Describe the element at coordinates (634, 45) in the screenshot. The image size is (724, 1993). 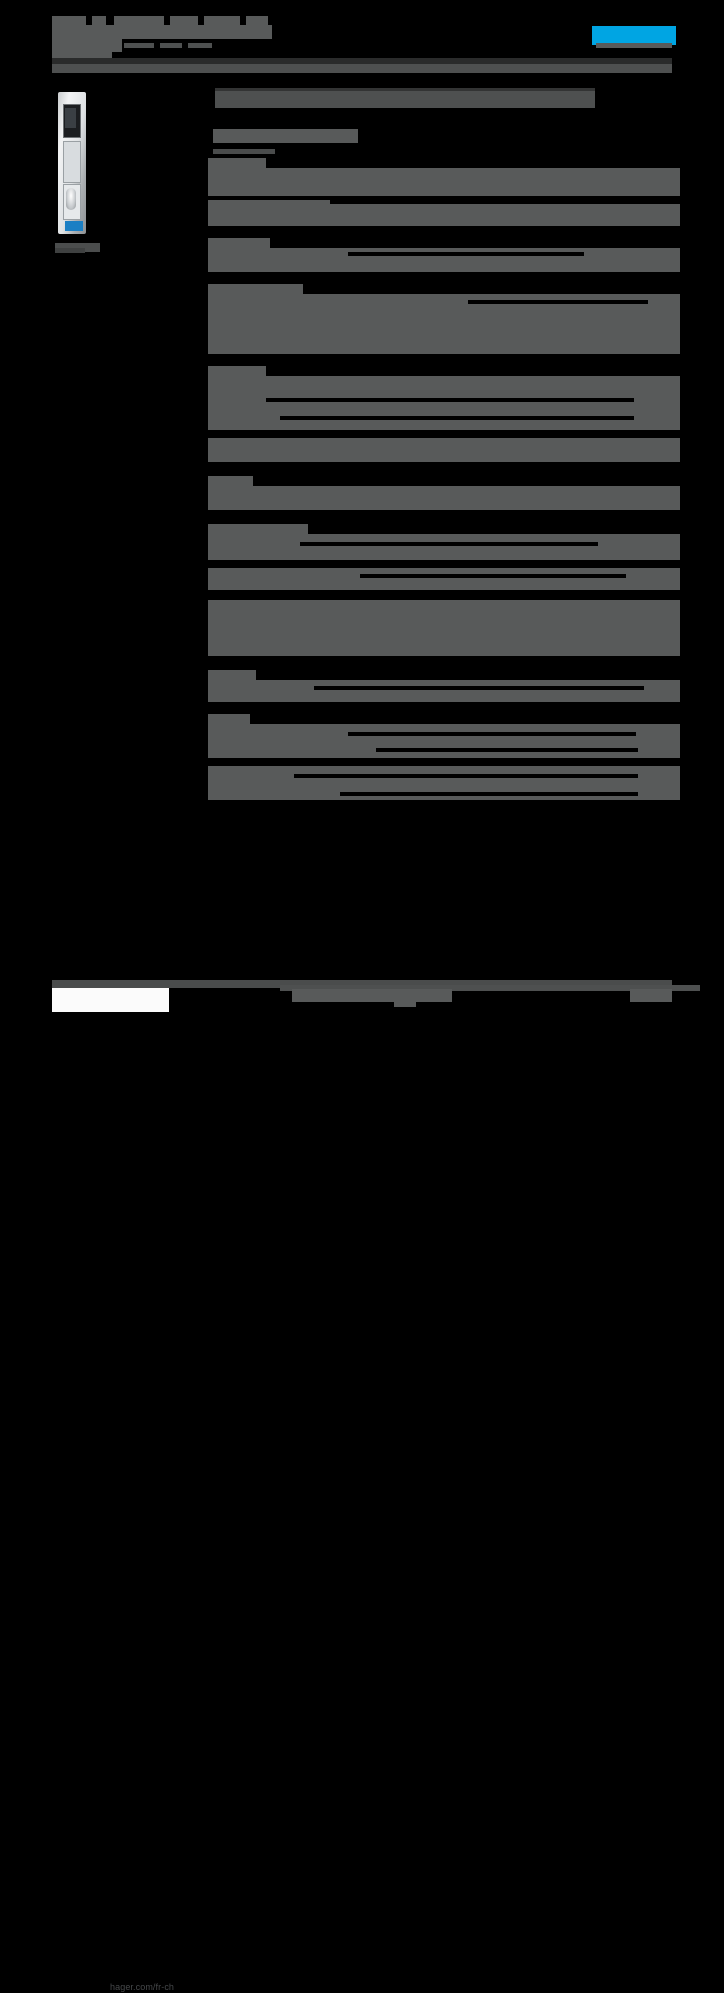
I see `hager-logo-underline` at that location.